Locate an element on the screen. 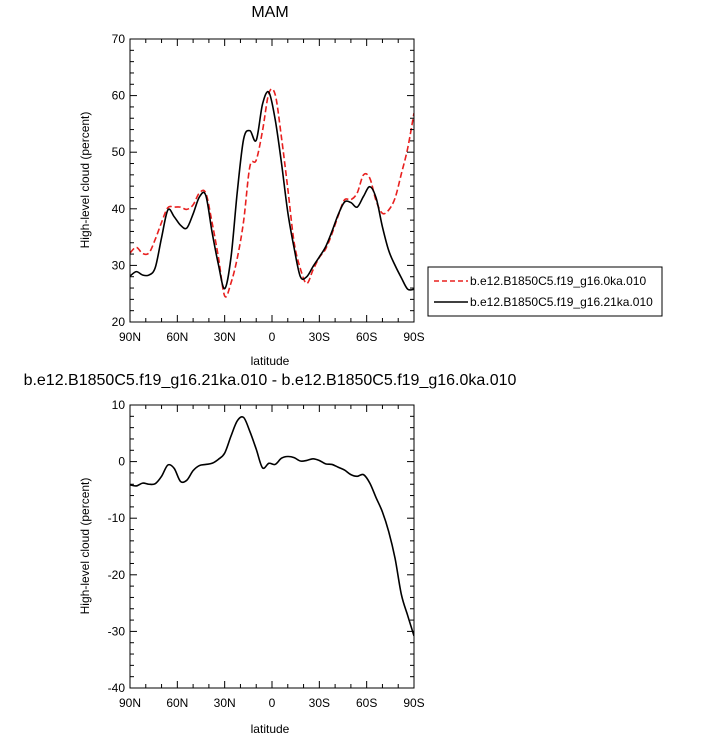  bottom-y-tick-label: -10 is located at coordinates (117, 518).